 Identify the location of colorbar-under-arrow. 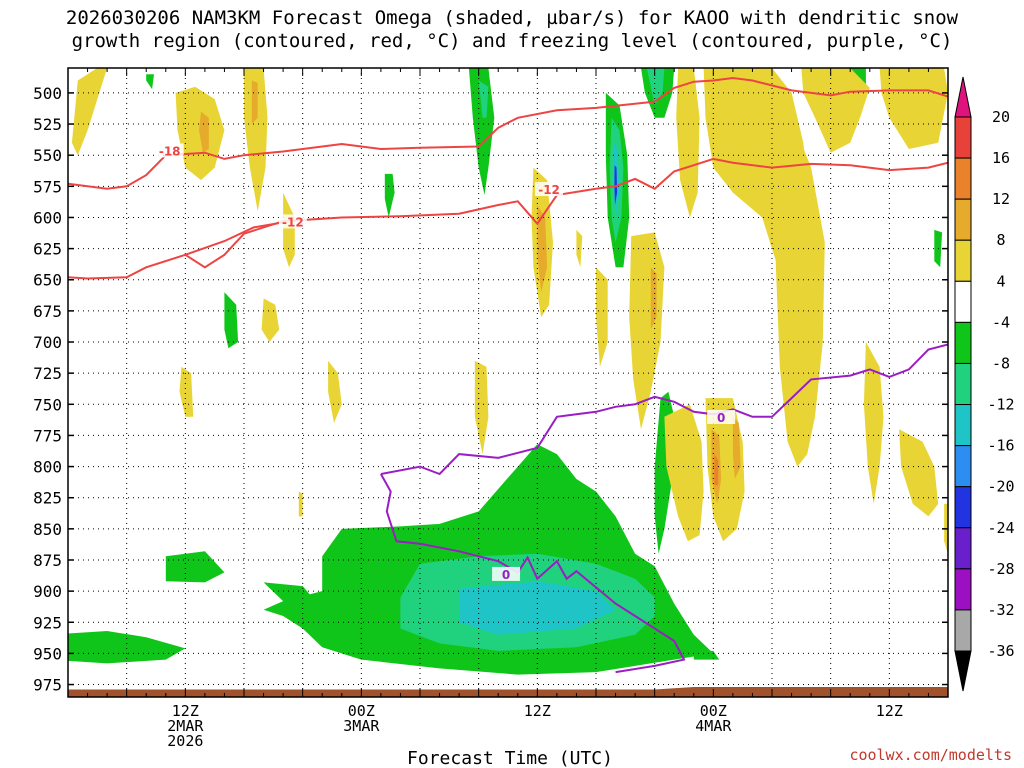
(963, 671).